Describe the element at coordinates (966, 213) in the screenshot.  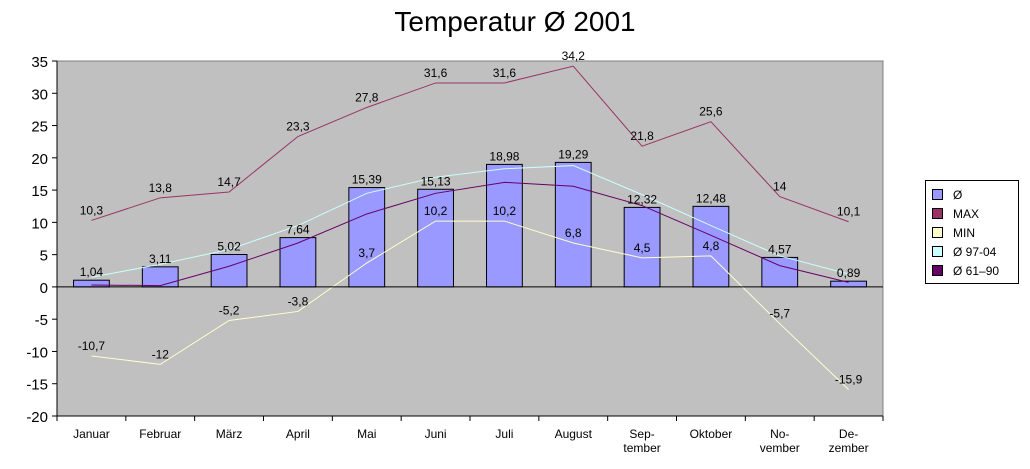
I see `legend-label: MAX` at that location.